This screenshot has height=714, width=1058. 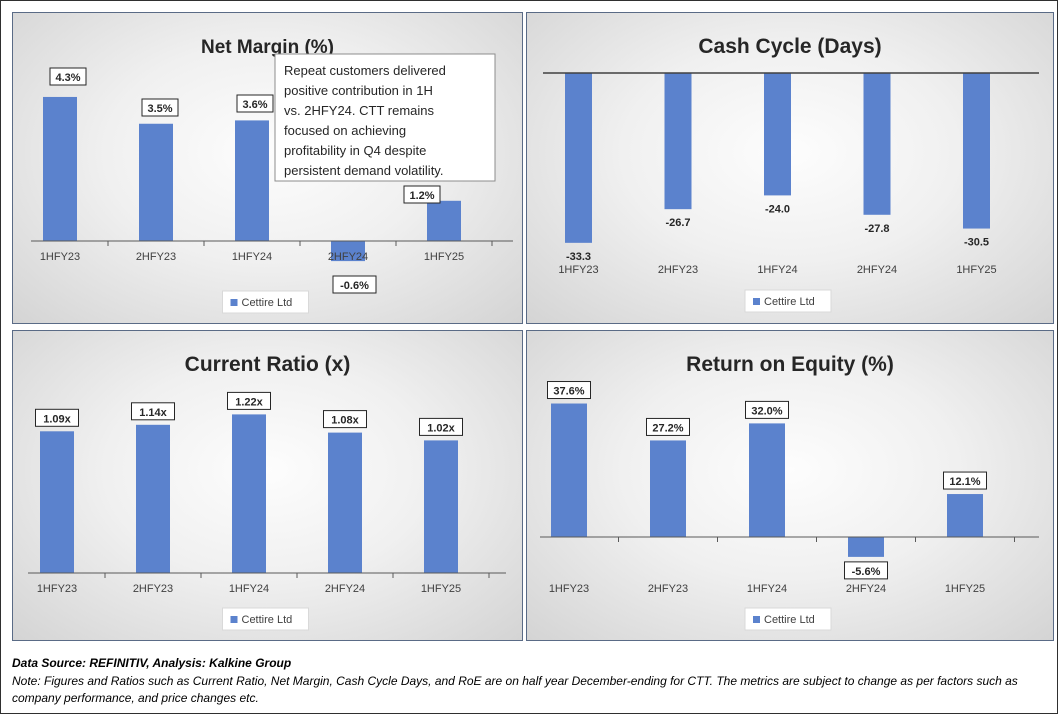 I want to click on svg-text: 4.3%, so click(x=67, y=78).